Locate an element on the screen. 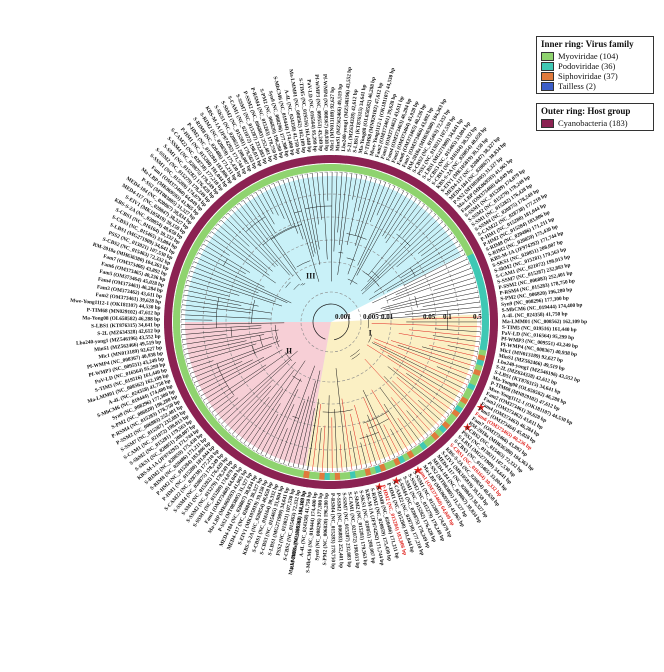  tree-root-arc is located at coordinates (331, 322).